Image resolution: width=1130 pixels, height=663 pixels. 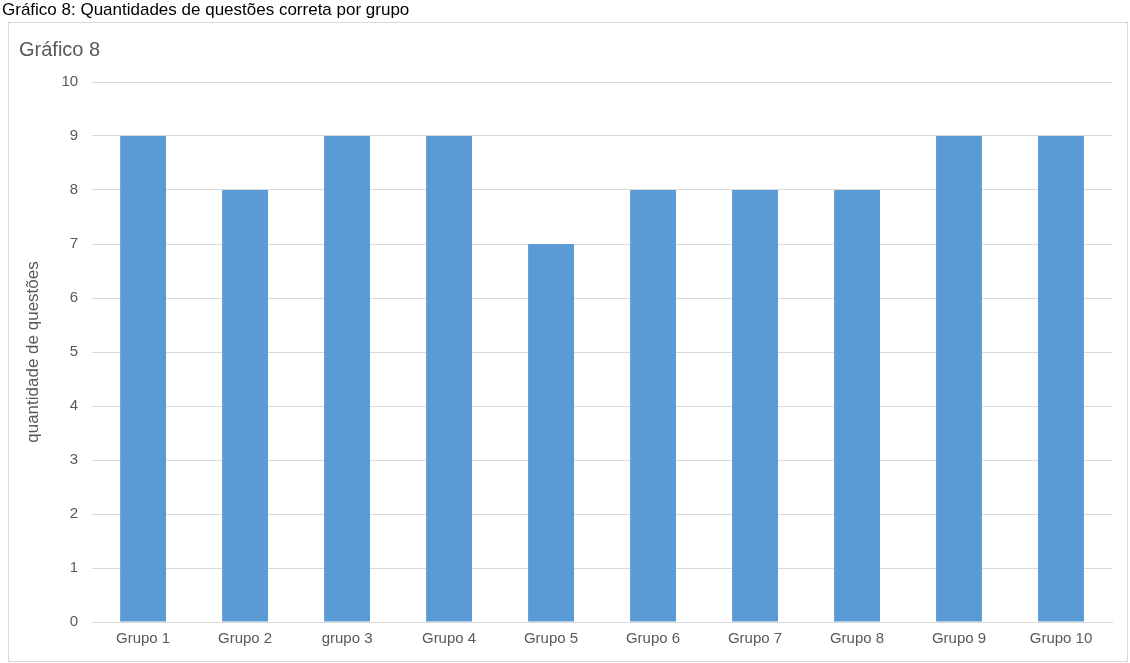 What do you see at coordinates (449, 638) in the screenshot?
I see `x-tick-label: Grupo 4` at bounding box center [449, 638].